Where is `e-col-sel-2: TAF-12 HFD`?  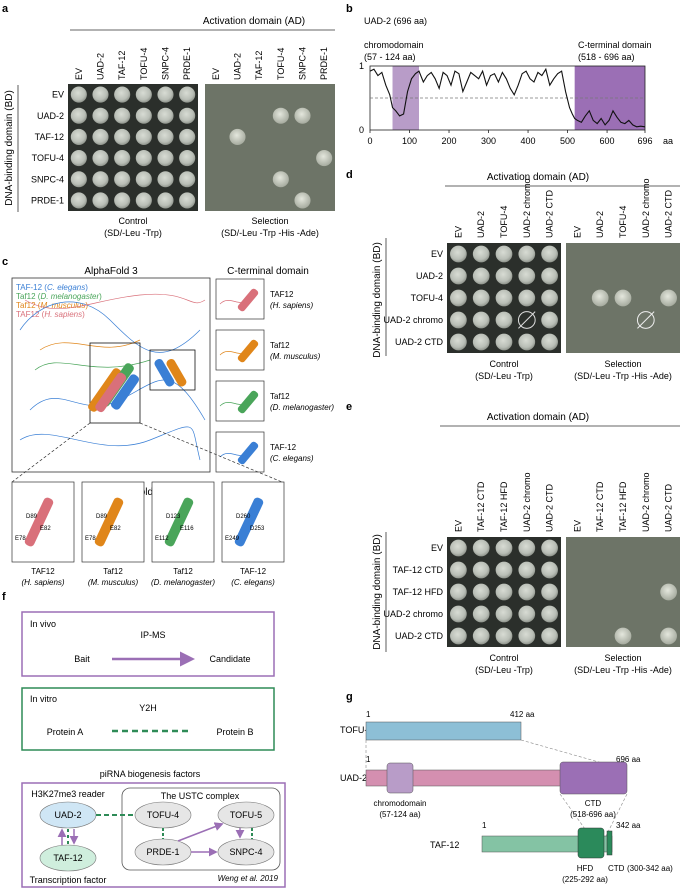 e-col-sel-2: TAF-12 HFD is located at coordinates (623, 506).